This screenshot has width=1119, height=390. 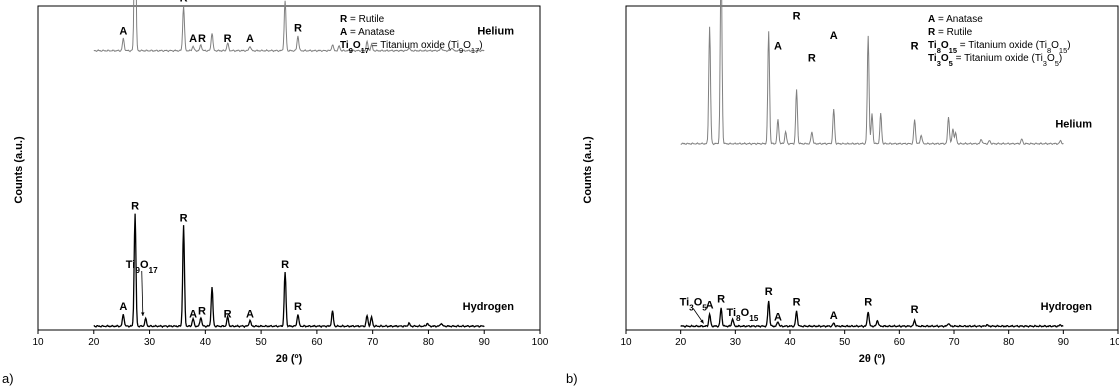 I want to click on panel-label: a), so click(x=8, y=378).